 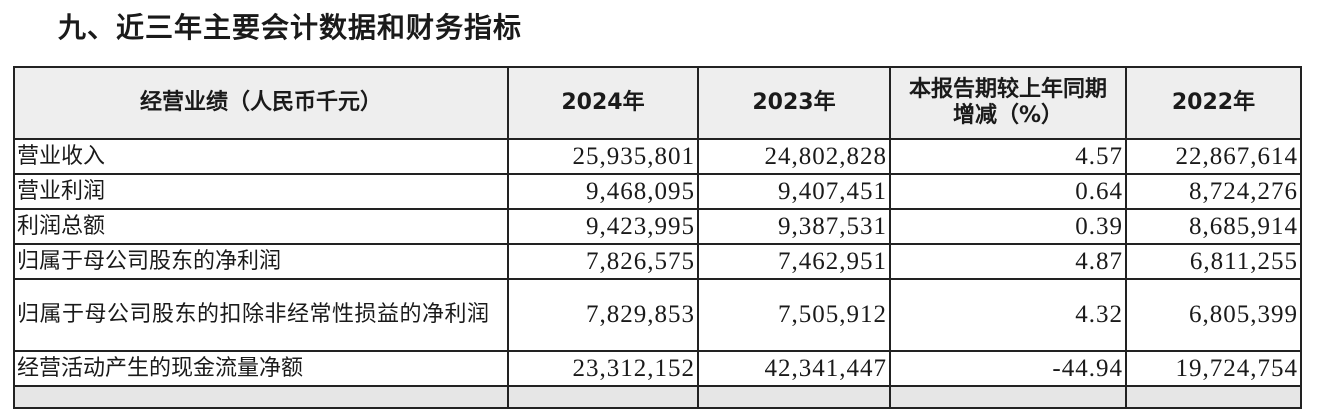 What do you see at coordinates (603, 368) in the screenshot?
I see `value-2024: 23,312,152` at bounding box center [603, 368].